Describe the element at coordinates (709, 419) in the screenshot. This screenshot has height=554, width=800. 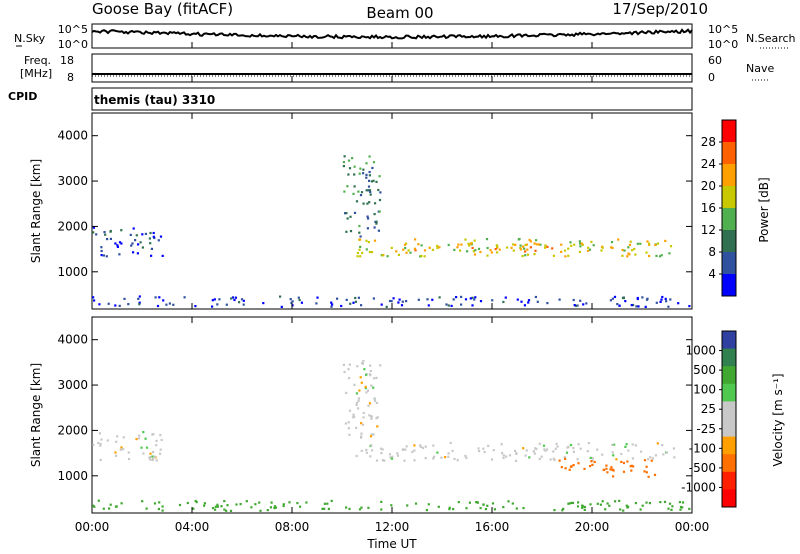
I see `velocity-colorbar: 1000 500 100 25 -25 -100 -500 -1000` at that location.